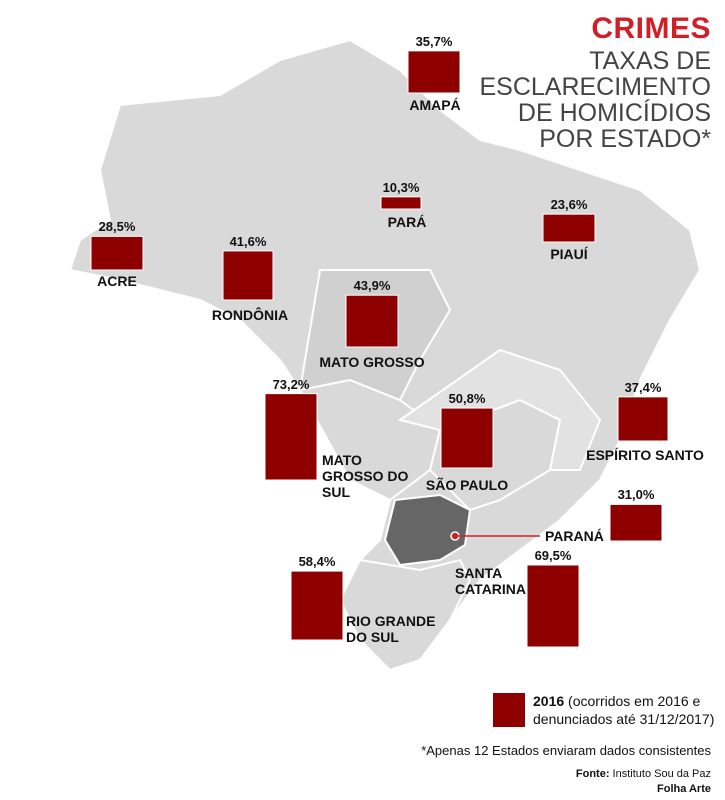  Describe the element at coordinates (614, 113) in the screenshot. I see `subtitle-line: DE HOMICÍDIOS` at that location.